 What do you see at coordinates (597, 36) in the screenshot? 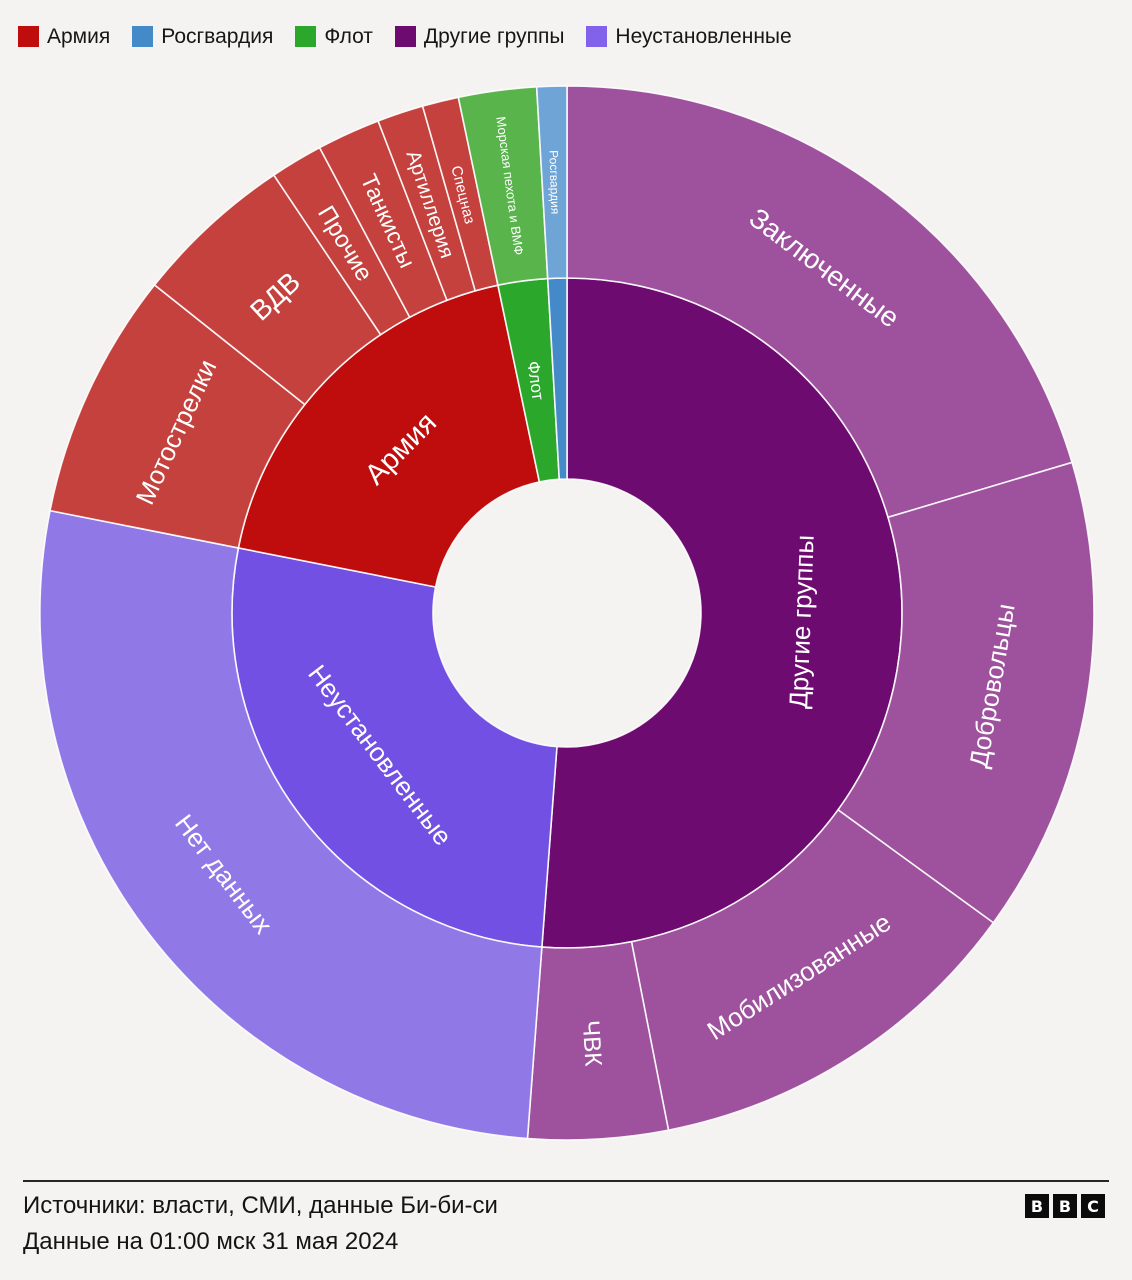
I see `legend-swatch-neustanovlennye` at bounding box center [597, 36].